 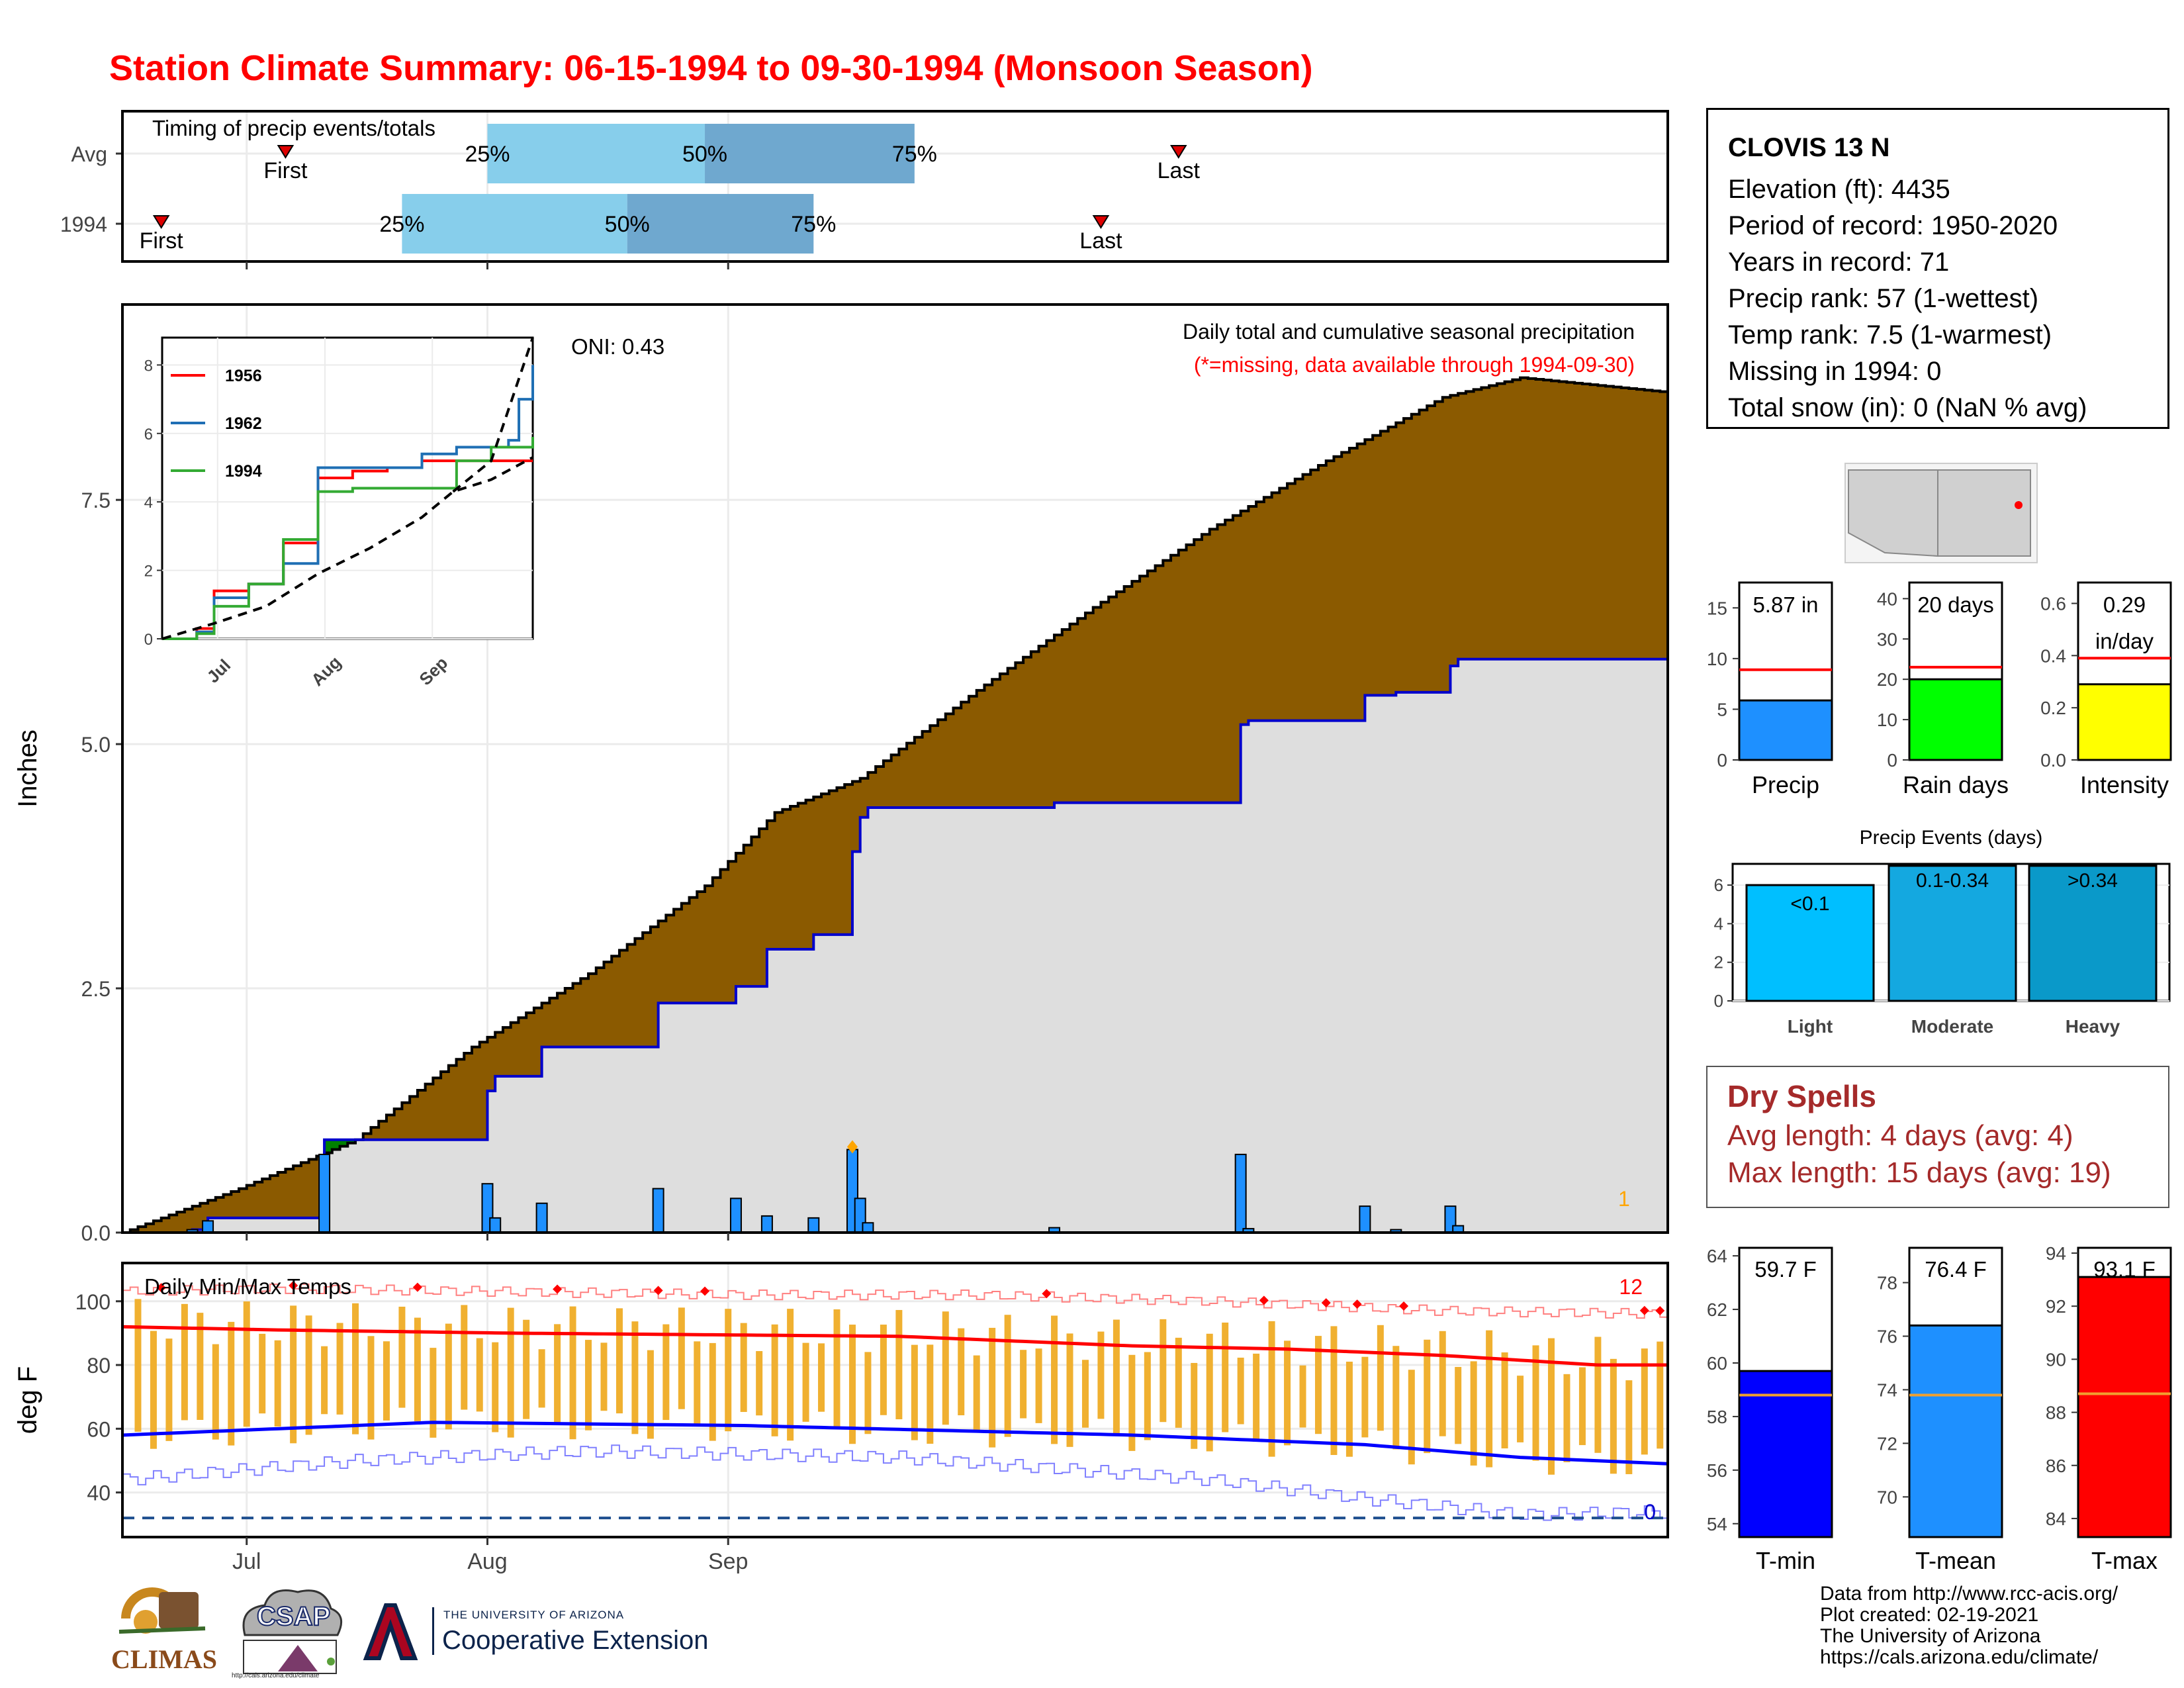 I want to click on temp-bar-tick-label: 74, so click(x=1887, y=1390).